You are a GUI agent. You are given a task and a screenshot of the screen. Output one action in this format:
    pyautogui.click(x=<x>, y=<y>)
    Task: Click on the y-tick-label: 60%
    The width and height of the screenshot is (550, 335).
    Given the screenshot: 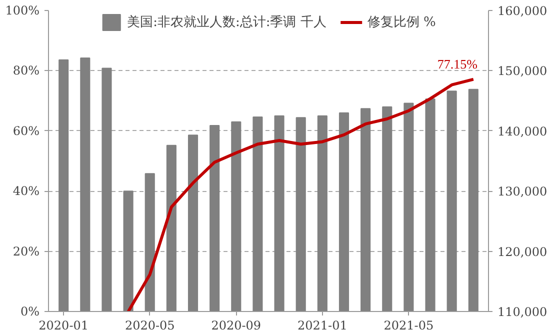 What is the action you would take?
    pyautogui.click(x=26, y=131)
    